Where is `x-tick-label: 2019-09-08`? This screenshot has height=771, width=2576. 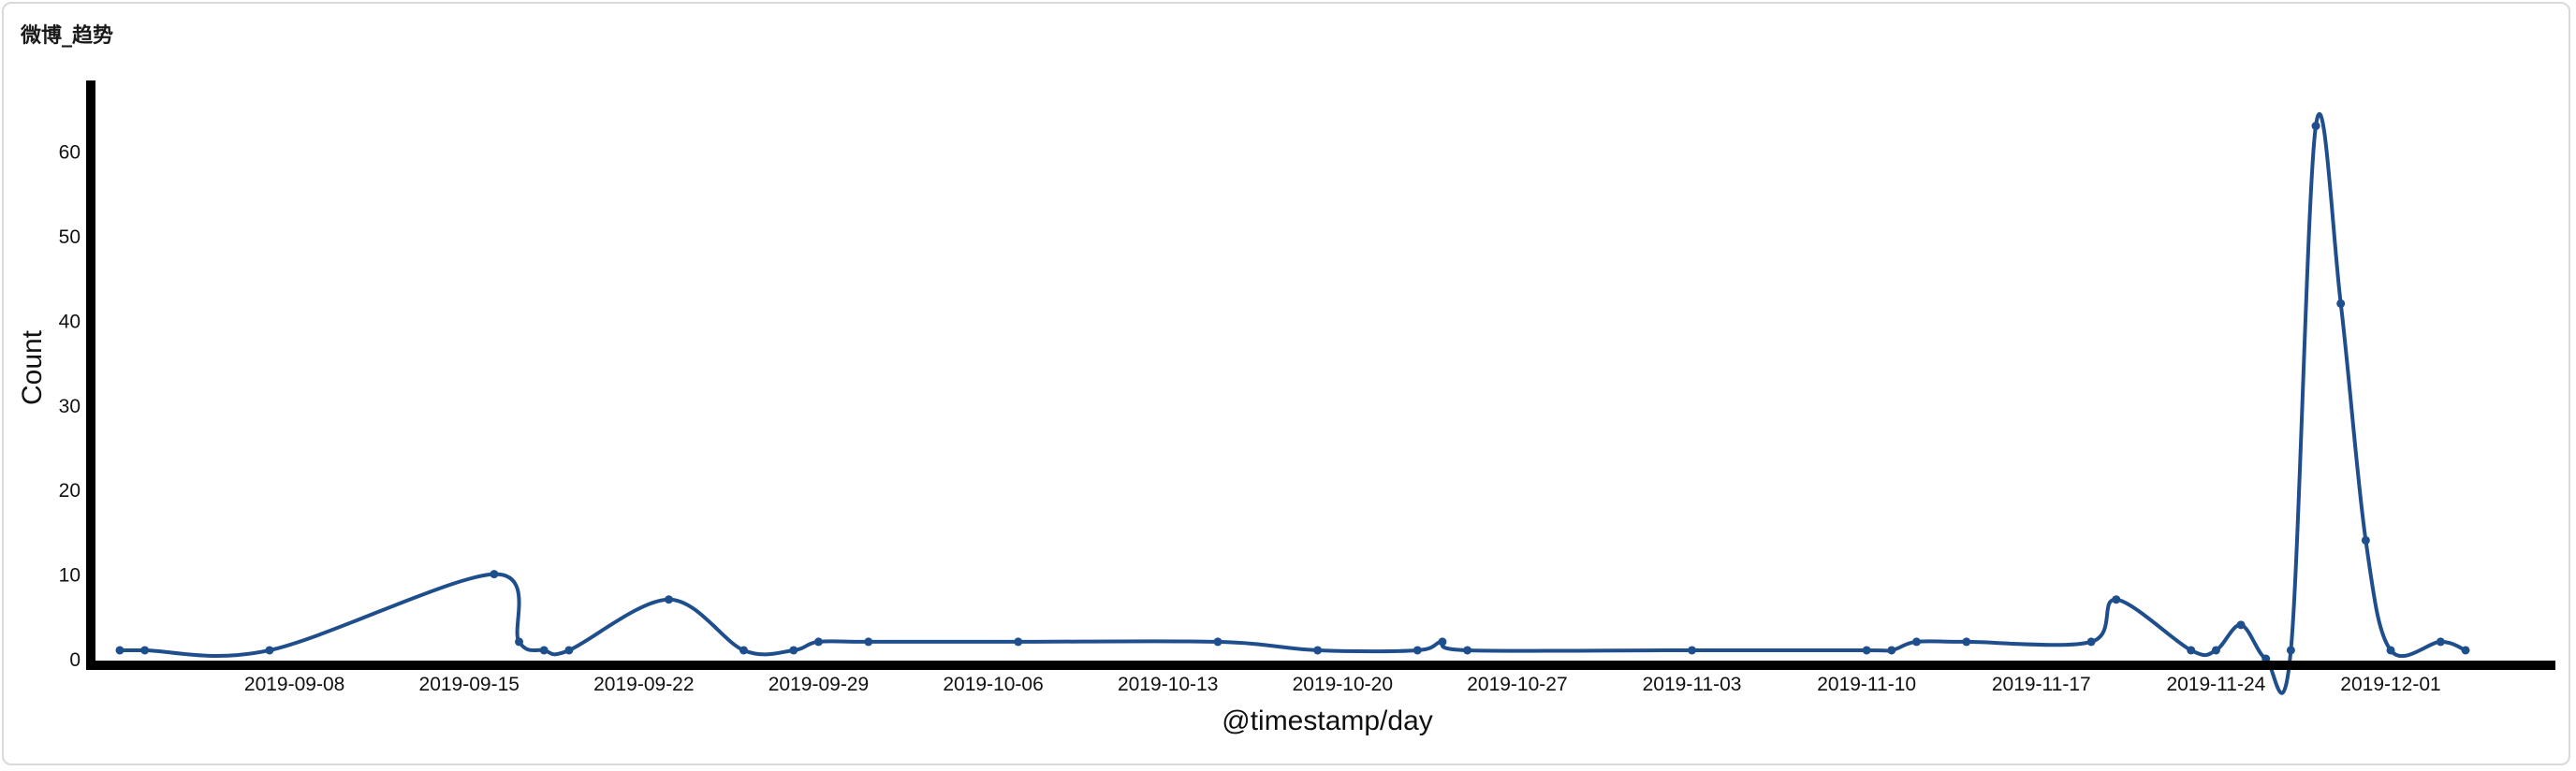
x-tick-label: 2019-09-08 is located at coordinates (294, 684).